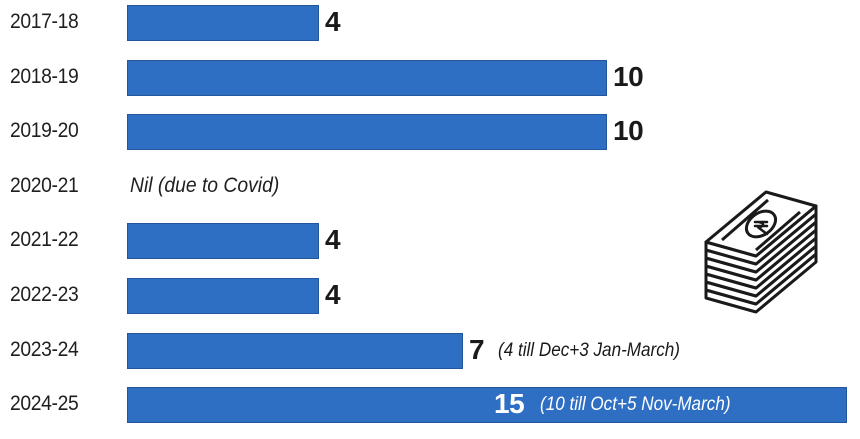  Describe the element at coordinates (477, 349) in the screenshot. I see `value-label: 7` at that location.